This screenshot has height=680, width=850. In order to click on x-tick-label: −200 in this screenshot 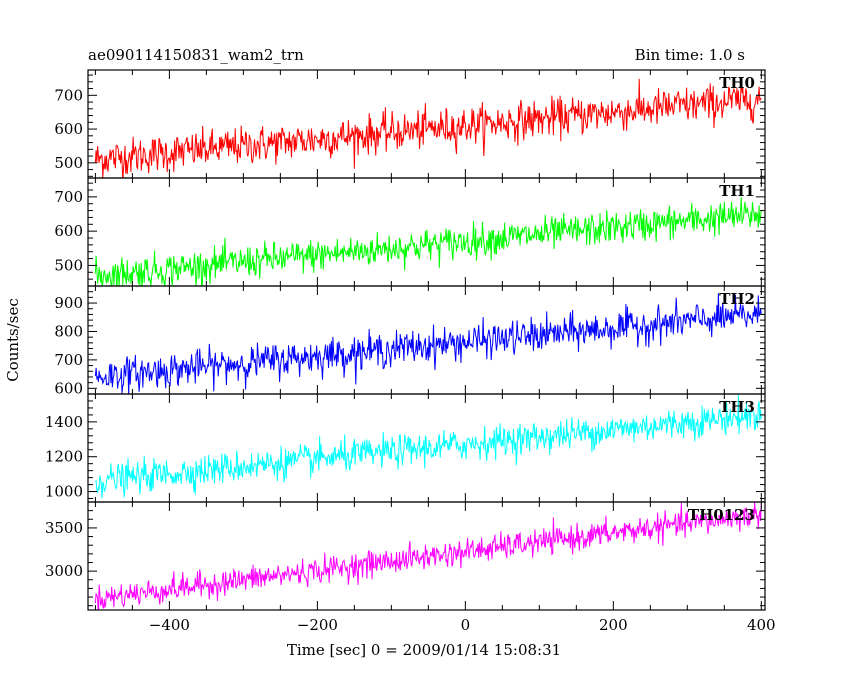, I will do `click(317, 625)`.